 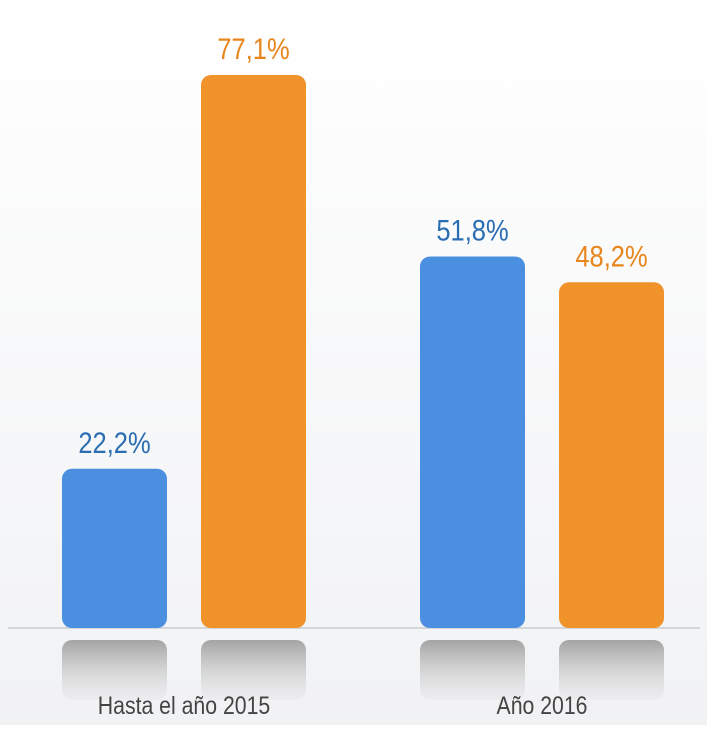 What do you see at coordinates (114, 442) in the screenshot?
I see `value-label: 22,2%` at bounding box center [114, 442].